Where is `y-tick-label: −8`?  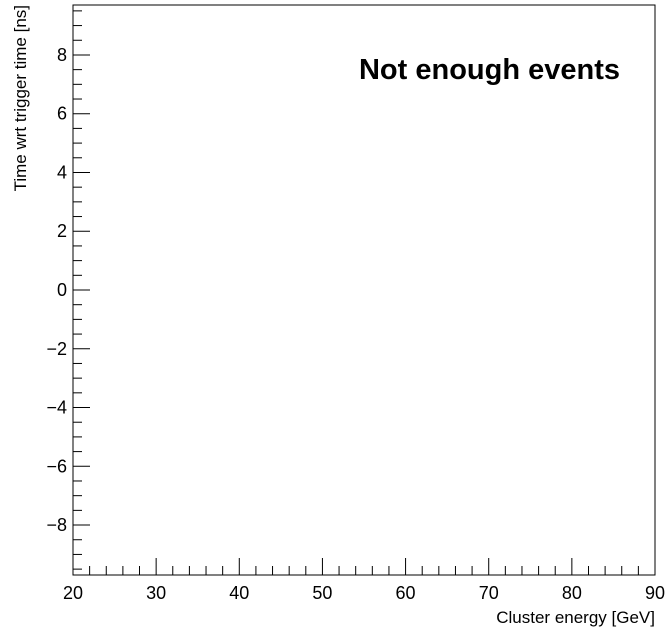
y-tick-label: −8 is located at coordinates (56, 525).